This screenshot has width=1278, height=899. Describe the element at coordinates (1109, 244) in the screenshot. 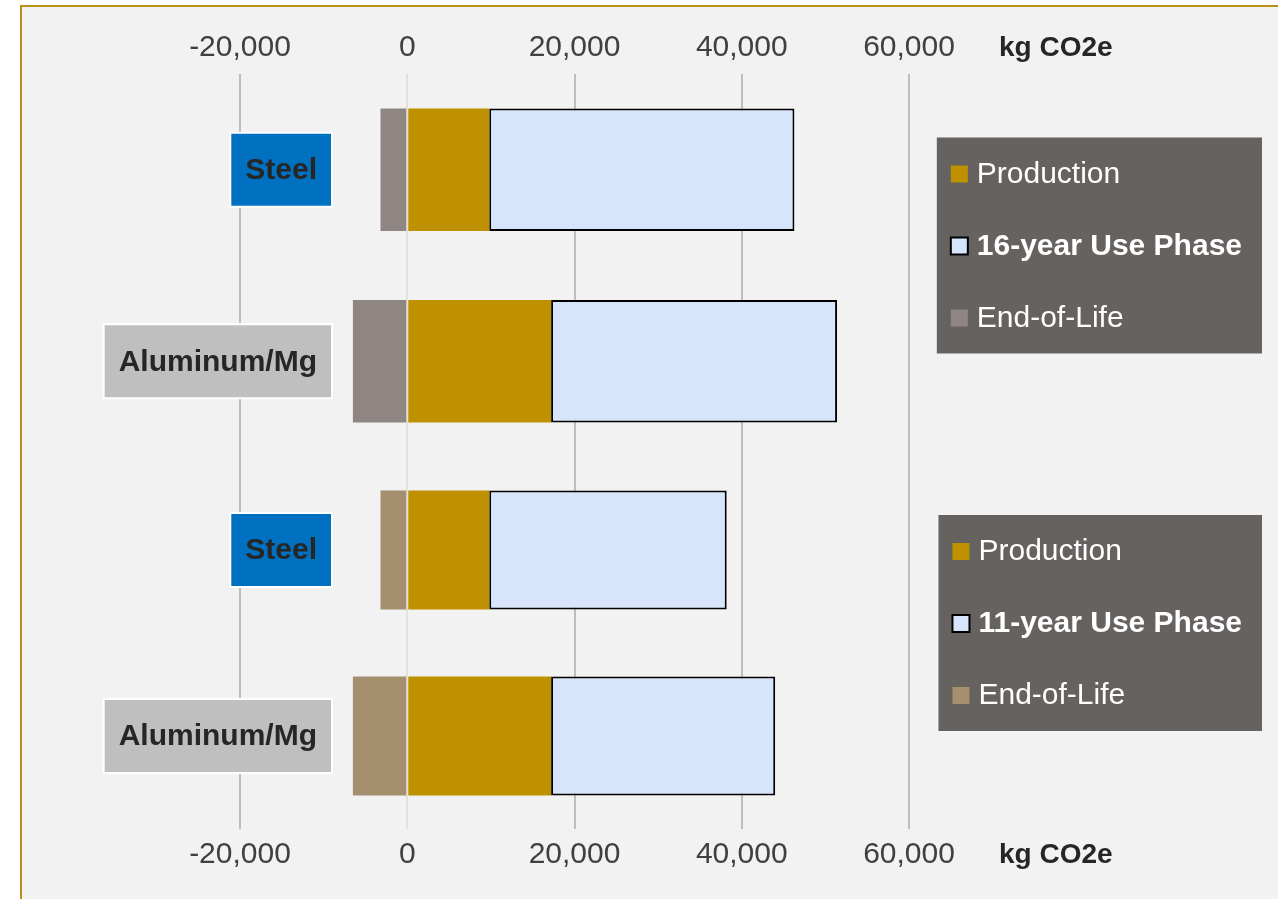

I see `legend-label: 16-year Use Phase` at that location.